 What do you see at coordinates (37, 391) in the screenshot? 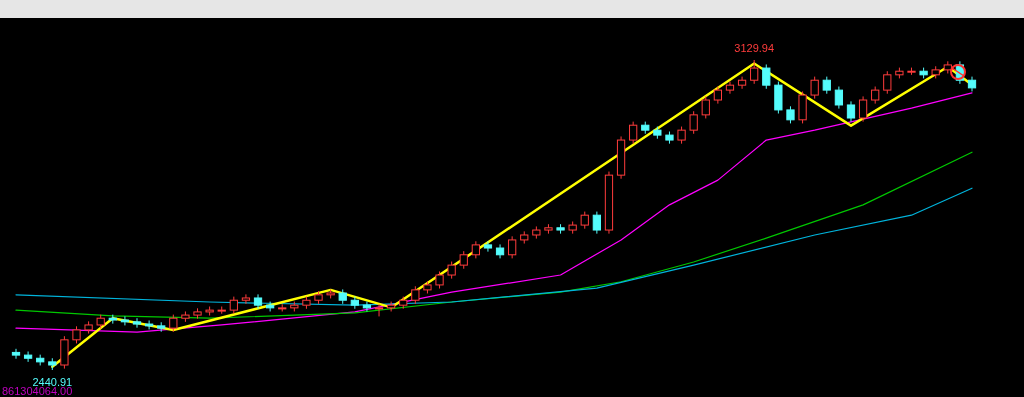
I see `text: 861304064.00` at bounding box center [37, 391].